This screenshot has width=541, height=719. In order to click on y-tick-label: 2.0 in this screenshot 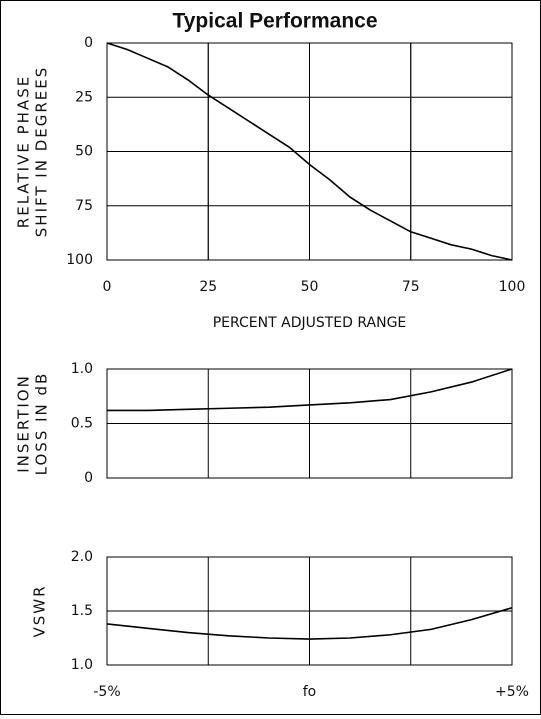, I will do `click(82, 557)`.